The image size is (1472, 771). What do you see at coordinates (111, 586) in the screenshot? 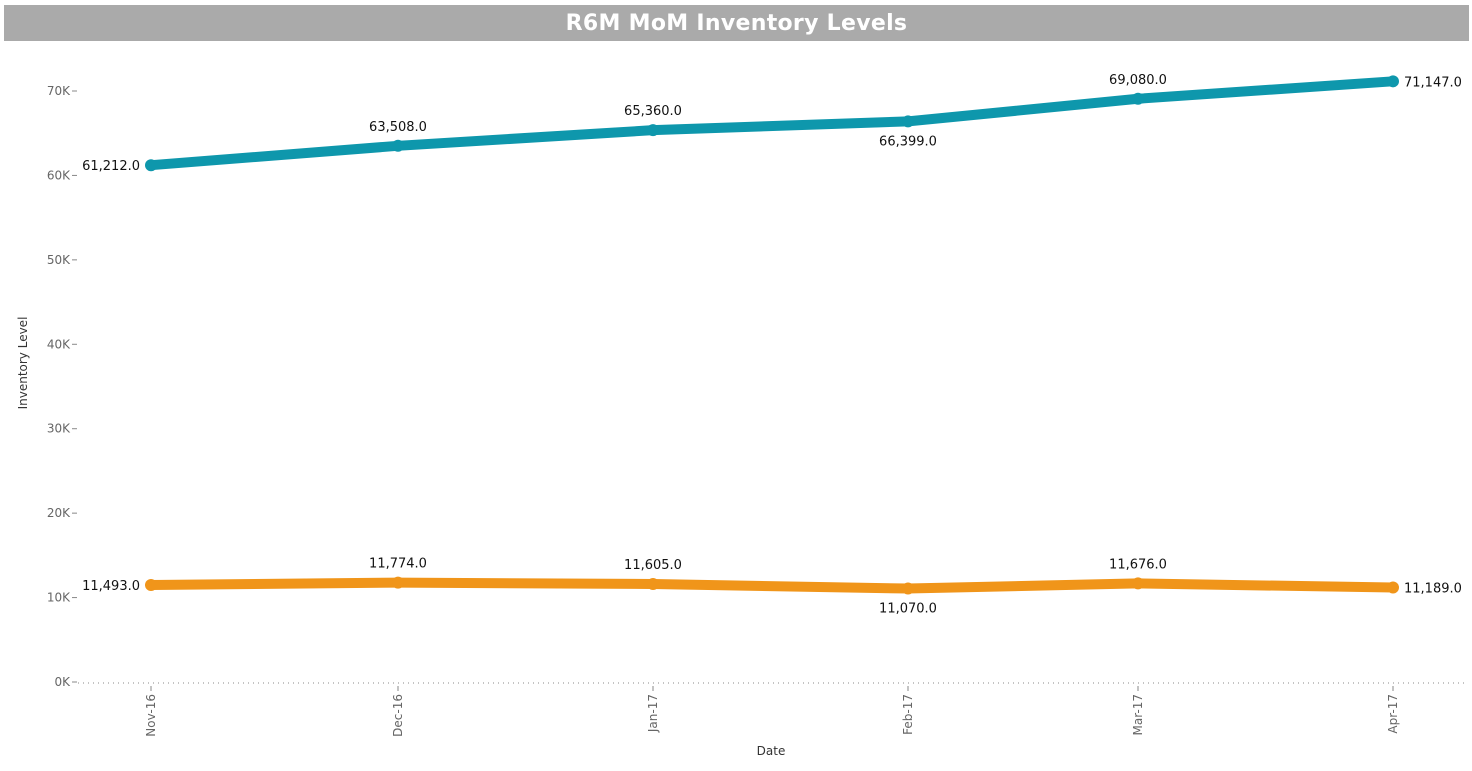
I see `data-label: 11,493.0` at bounding box center [111, 586].